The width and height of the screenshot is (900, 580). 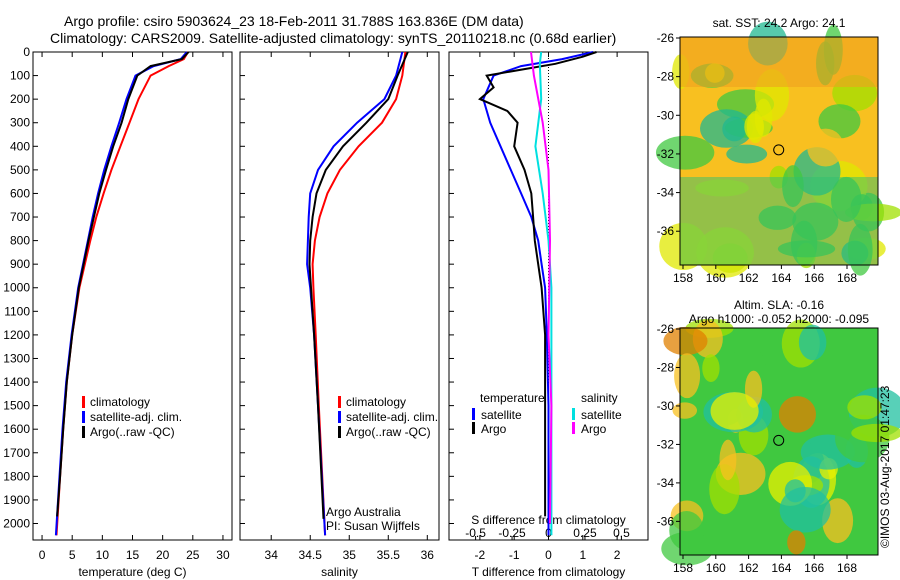 I want to click on y-tick-label: 1900, so click(x=16, y=500).